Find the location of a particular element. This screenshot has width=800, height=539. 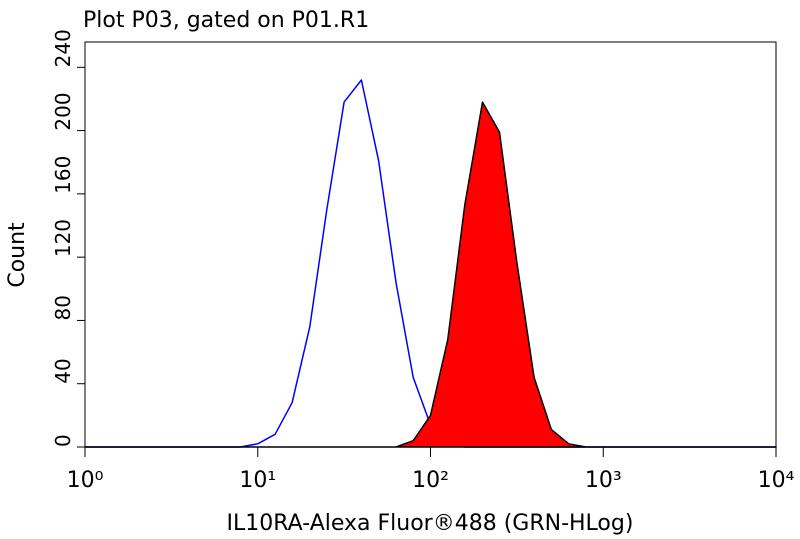

chart-title: Plot P03, gated on P01.R1 is located at coordinates (226, 20).